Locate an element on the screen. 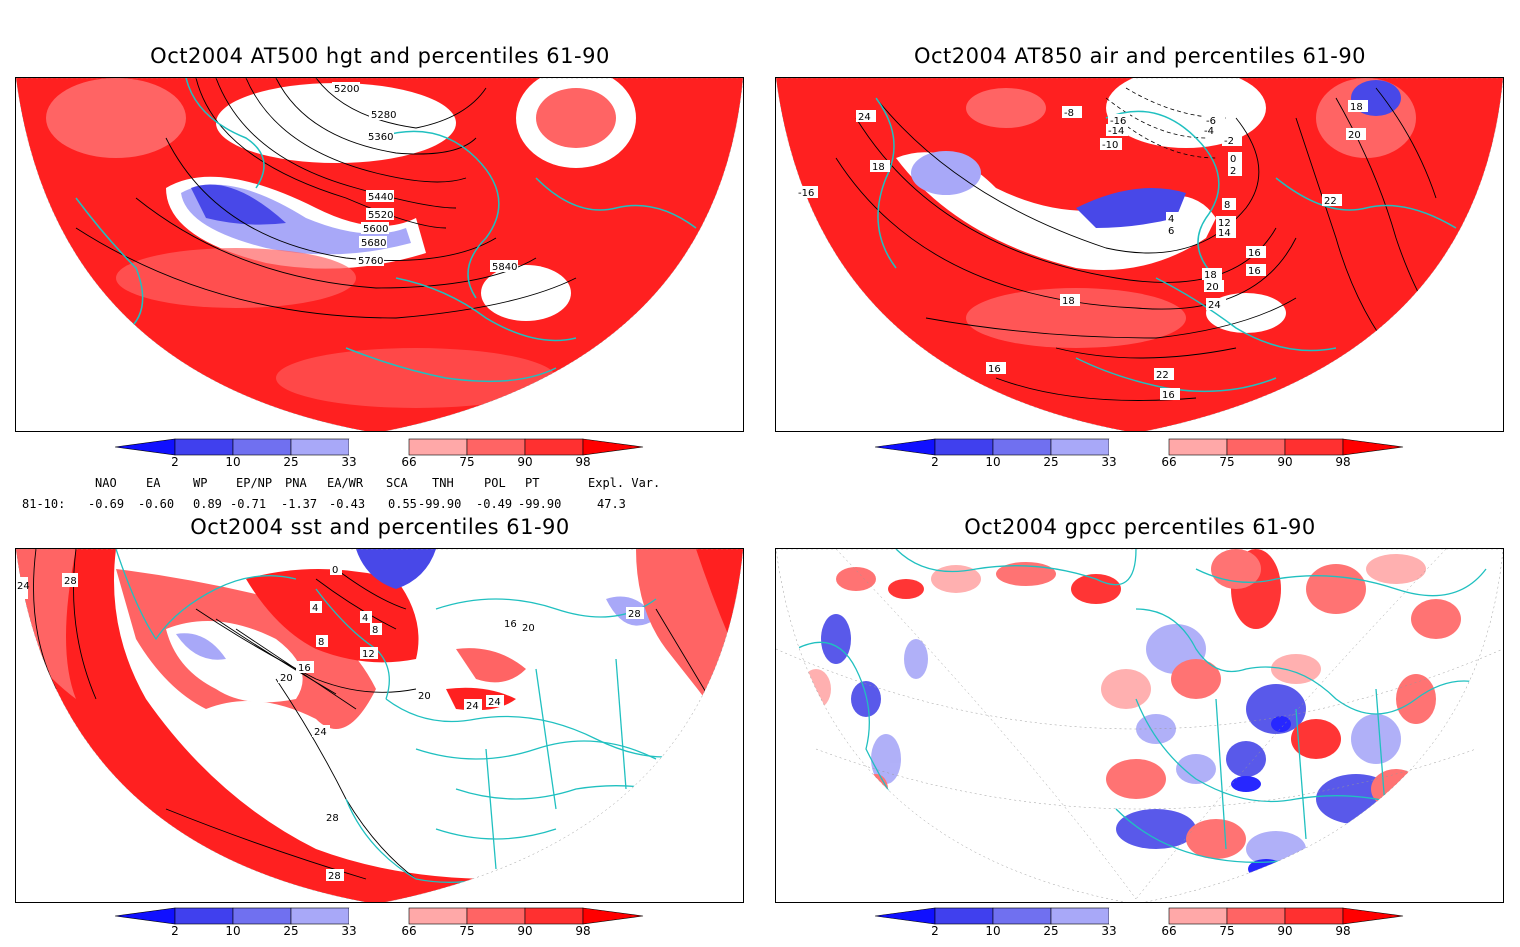  contour-label: -14 is located at coordinates (1116, 131).